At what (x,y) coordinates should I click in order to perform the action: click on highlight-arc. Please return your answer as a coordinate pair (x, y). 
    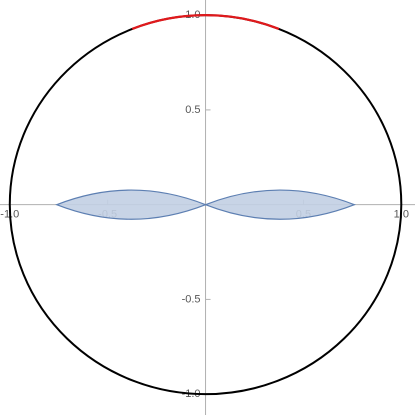
    Looking at the image, I should click on (205, 22).